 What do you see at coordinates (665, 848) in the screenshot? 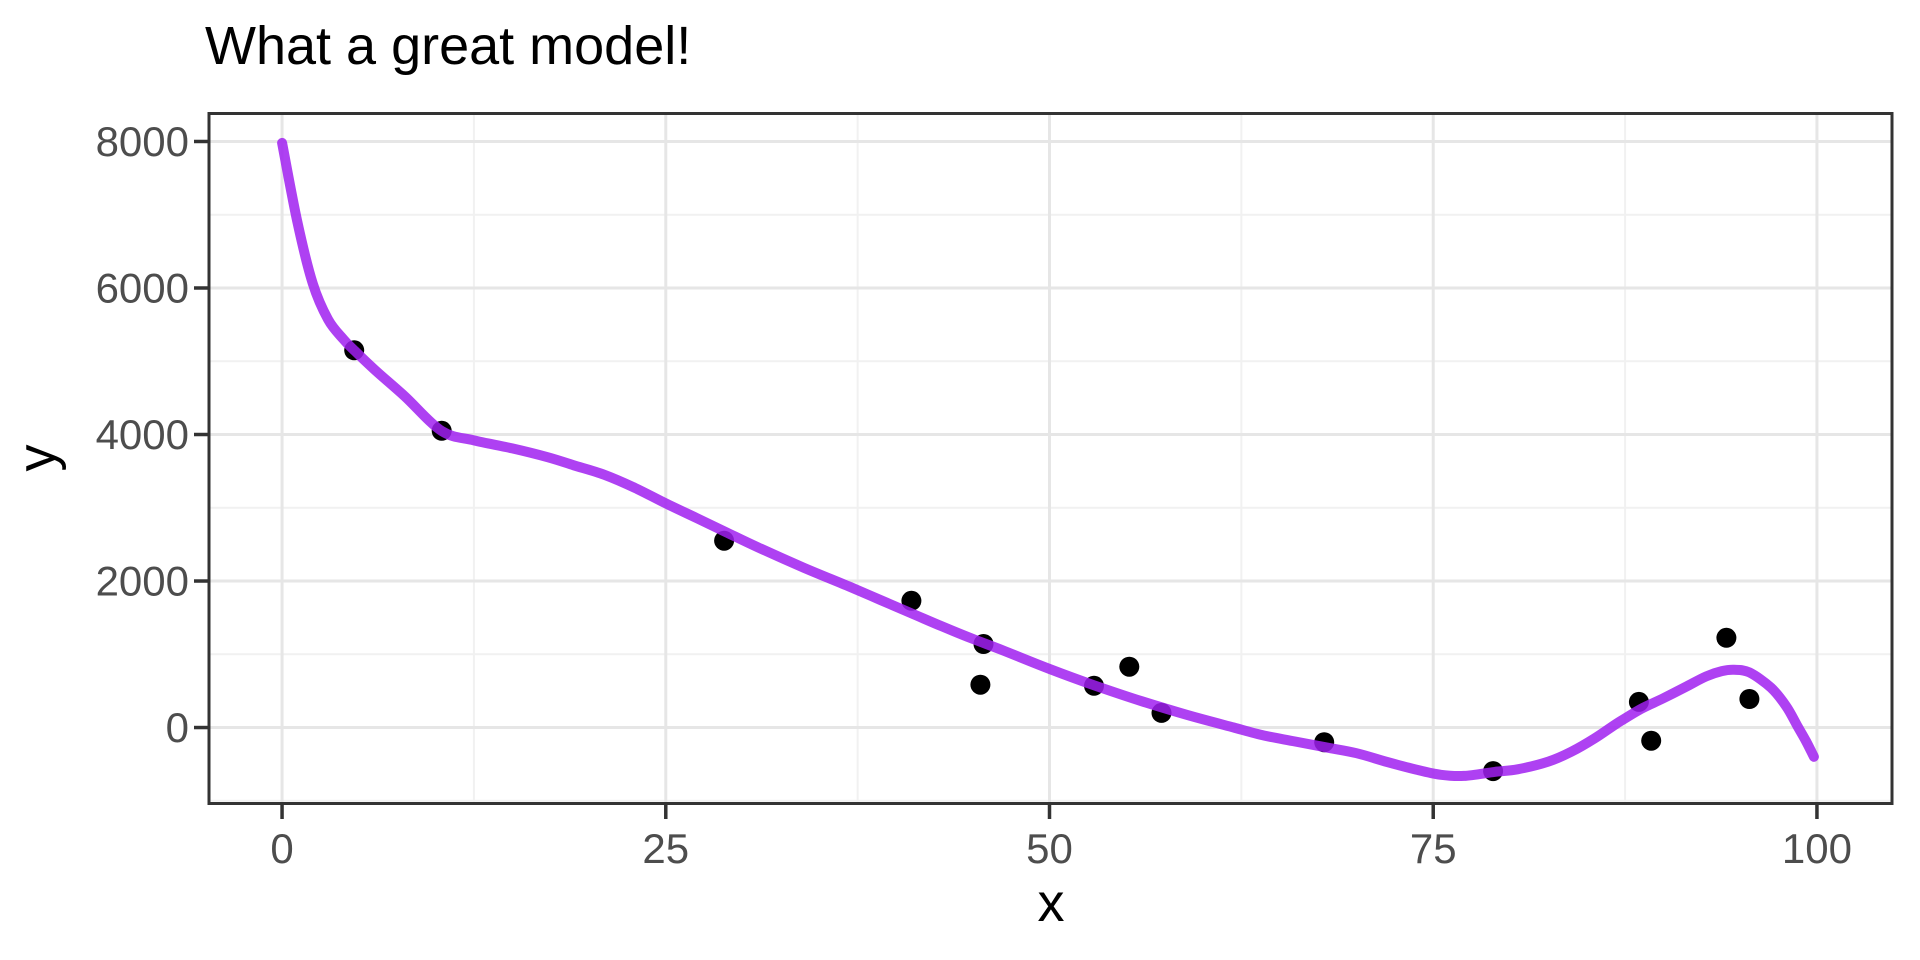
I see `x-tick-label: 25` at bounding box center [665, 848].